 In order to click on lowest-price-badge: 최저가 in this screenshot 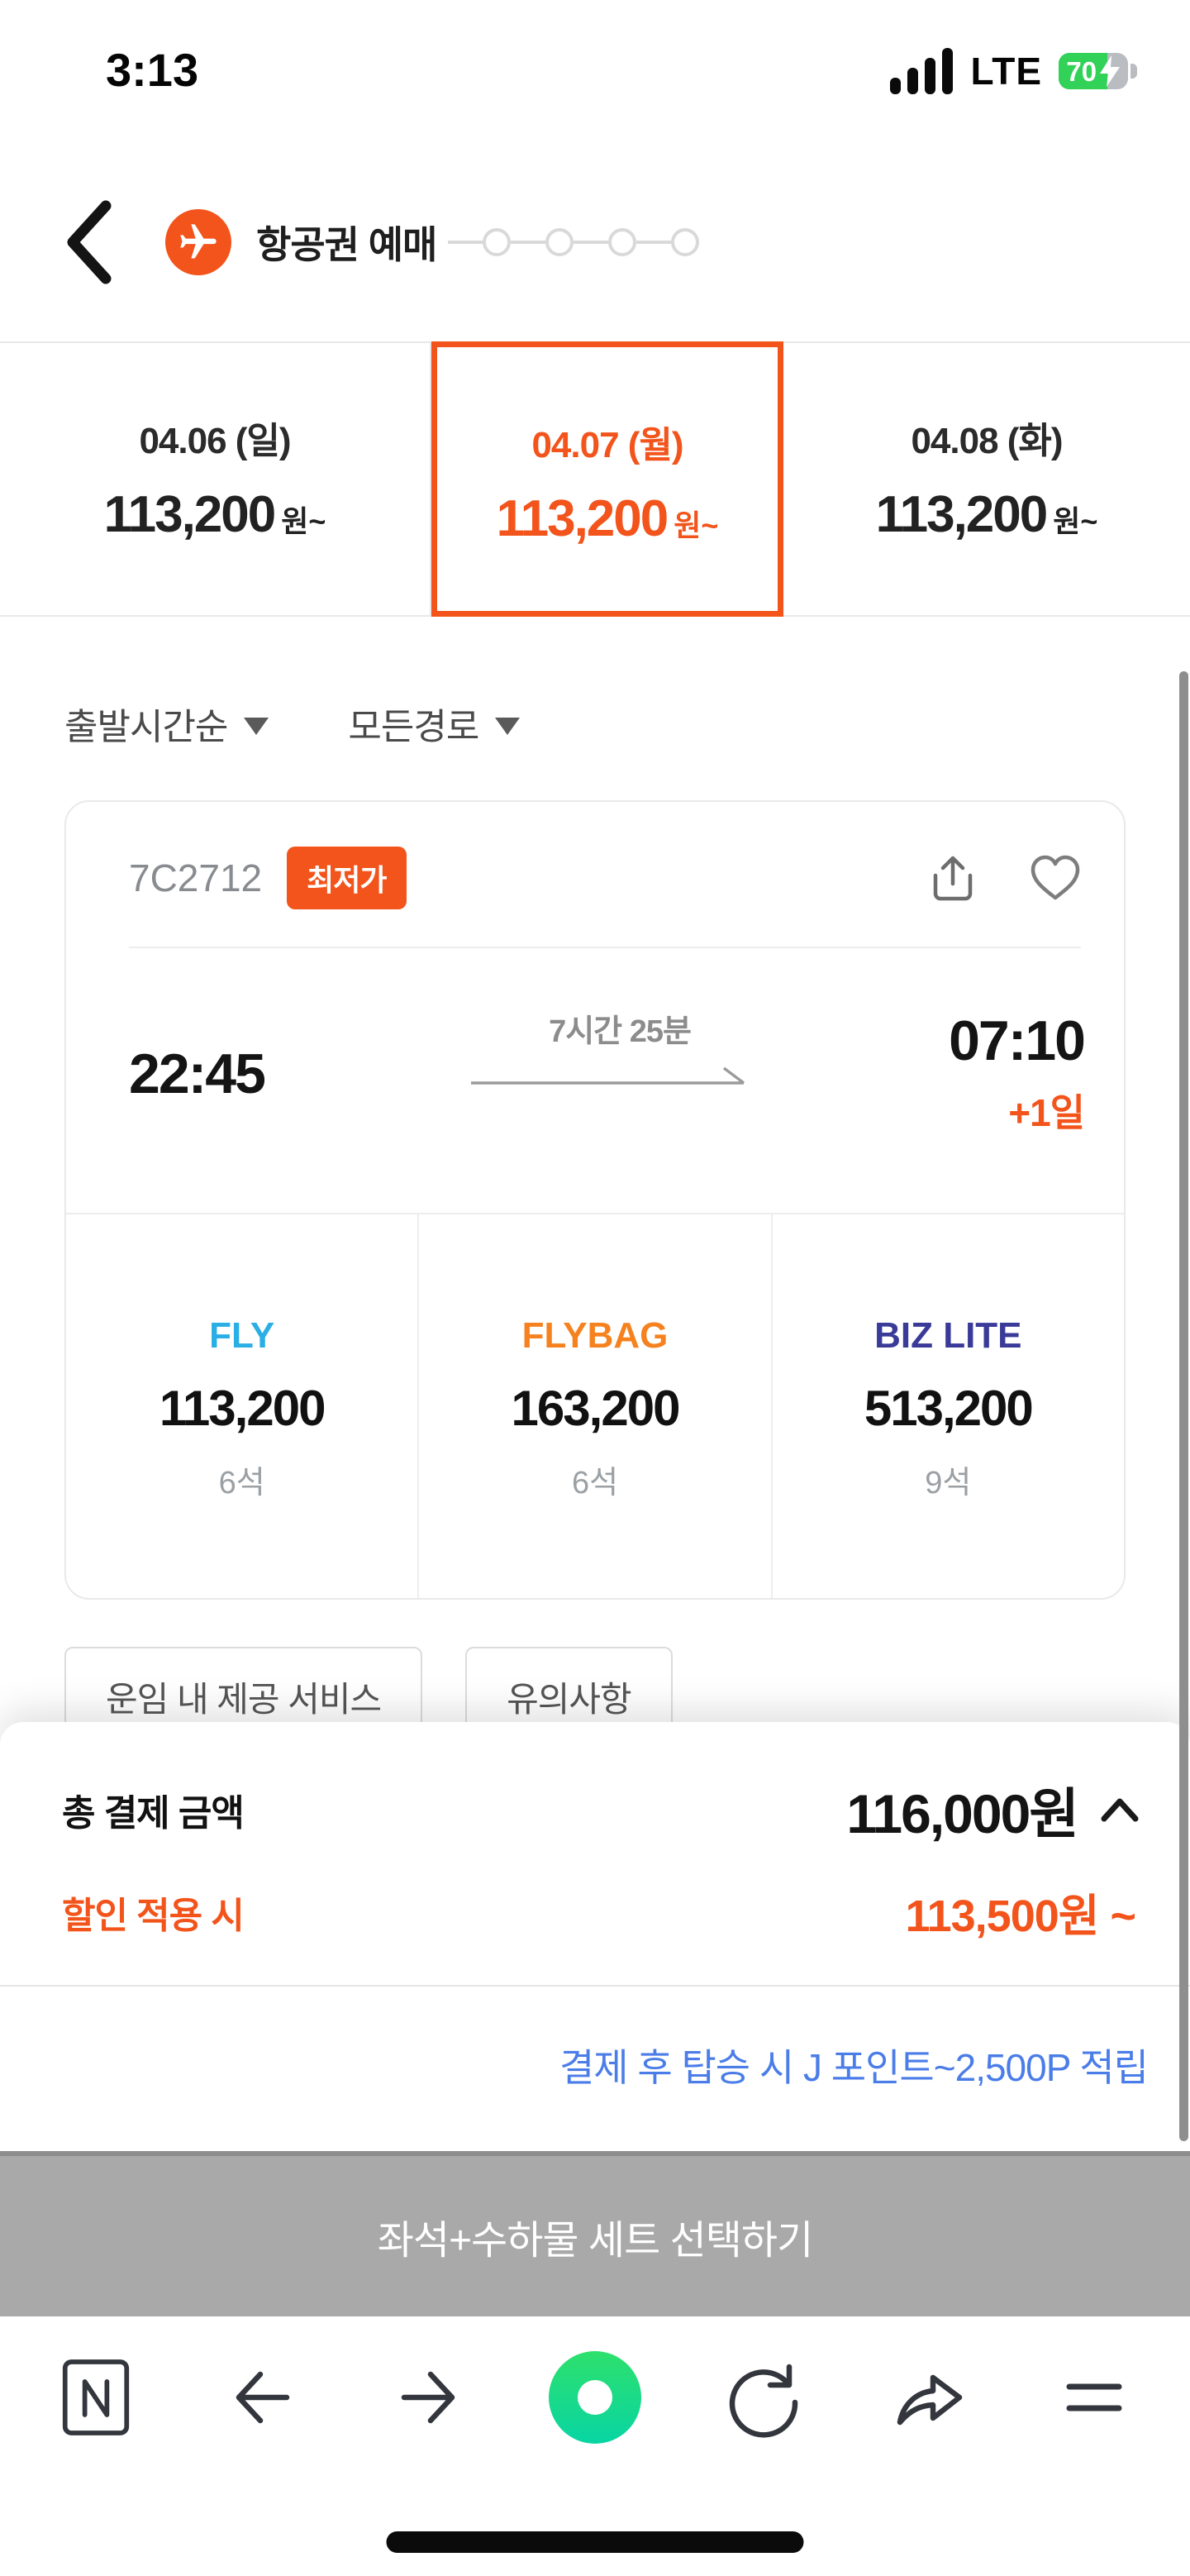, I will do `click(347, 878)`.